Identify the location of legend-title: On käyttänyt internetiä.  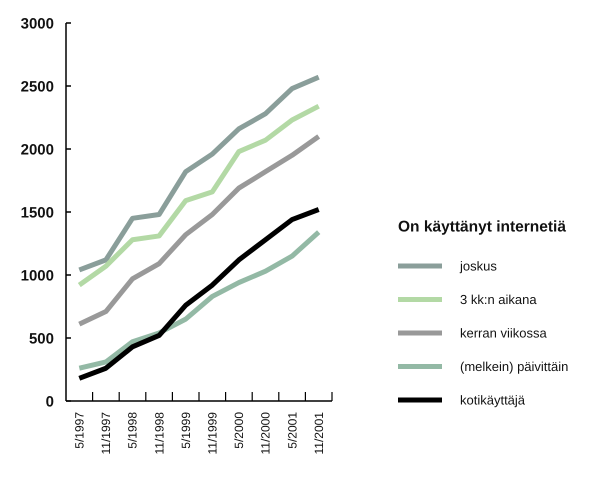
(482, 227).